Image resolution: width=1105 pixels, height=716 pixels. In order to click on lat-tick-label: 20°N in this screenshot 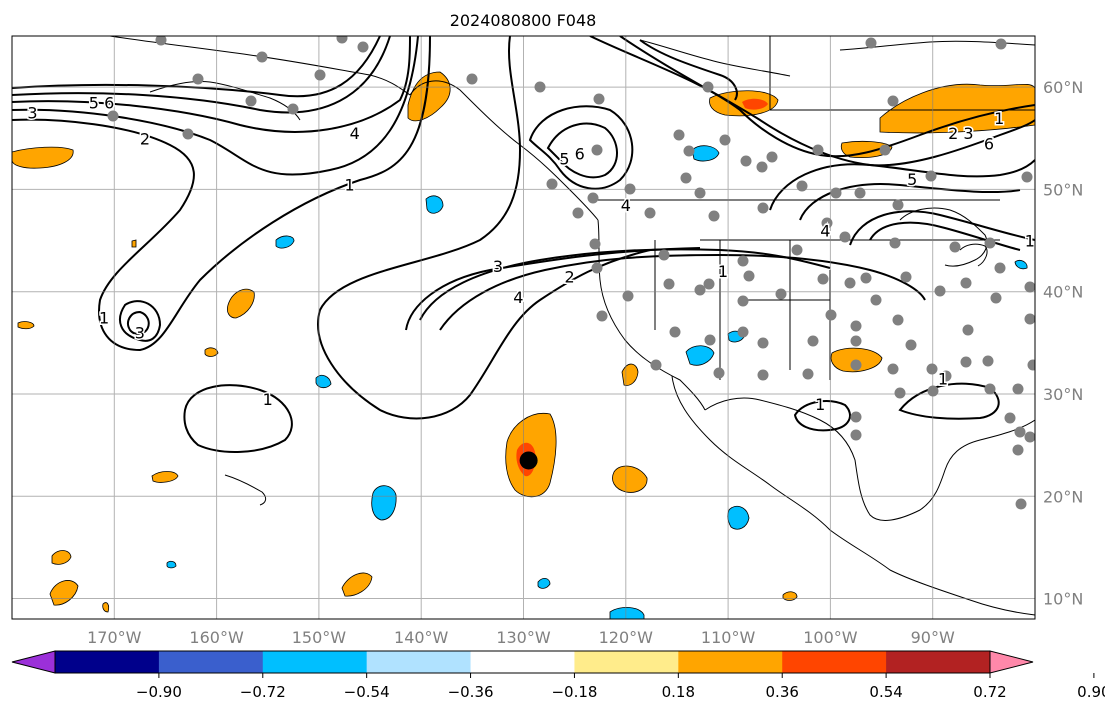, I will do `click(1063, 496)`.